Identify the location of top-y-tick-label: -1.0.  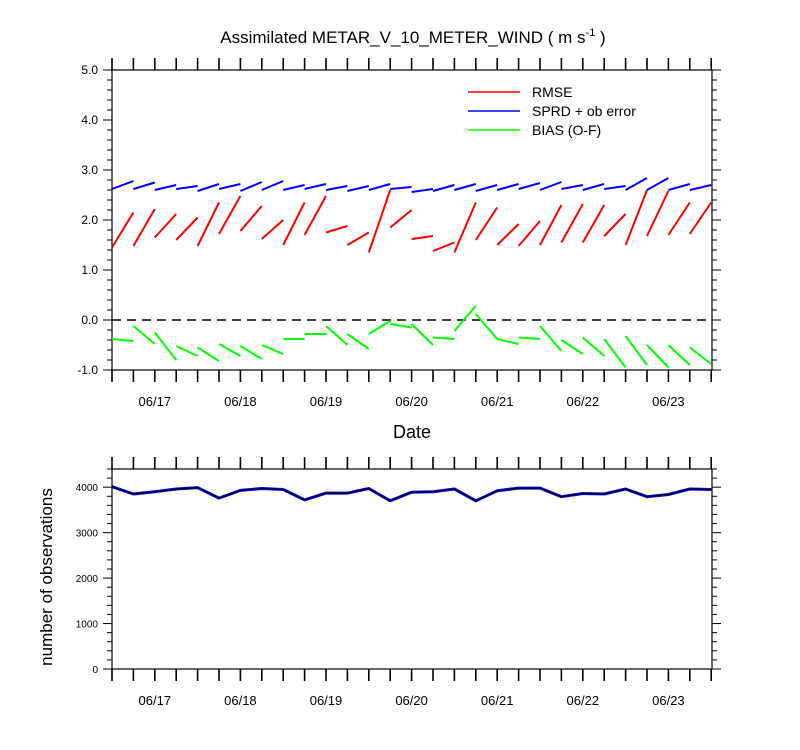
(87, 370).